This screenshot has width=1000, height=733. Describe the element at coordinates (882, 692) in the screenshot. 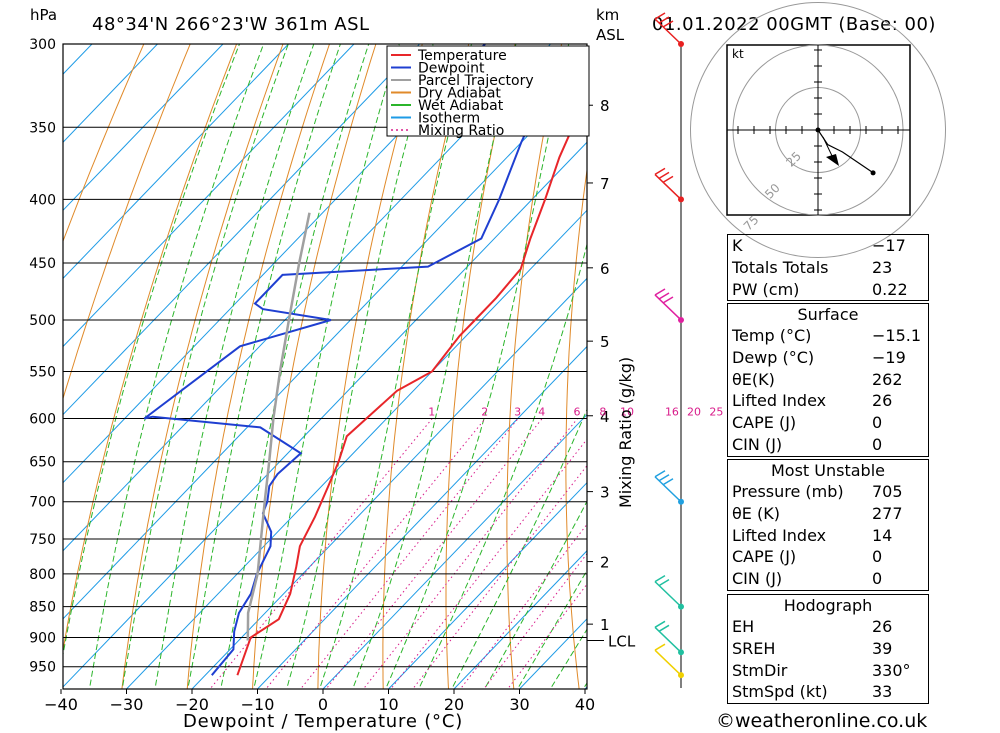

I see `row-value: 33` at that location.